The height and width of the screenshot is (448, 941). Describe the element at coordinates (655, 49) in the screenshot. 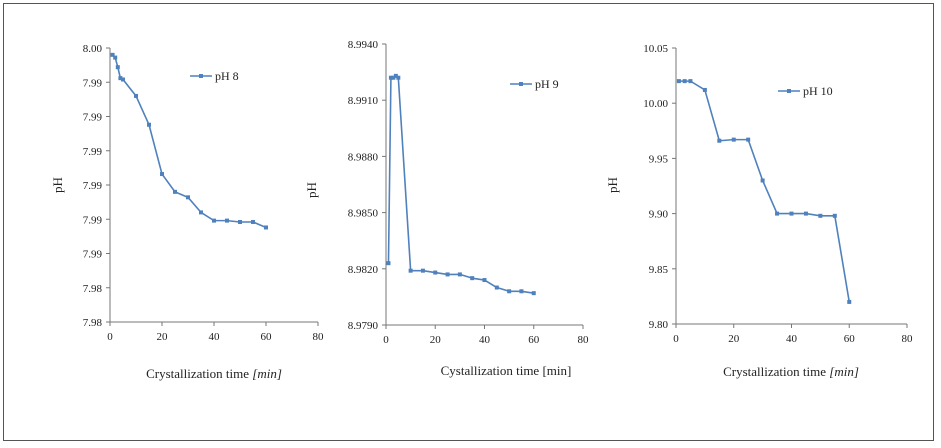

I see `y-tick-label: 10.05` at that location.